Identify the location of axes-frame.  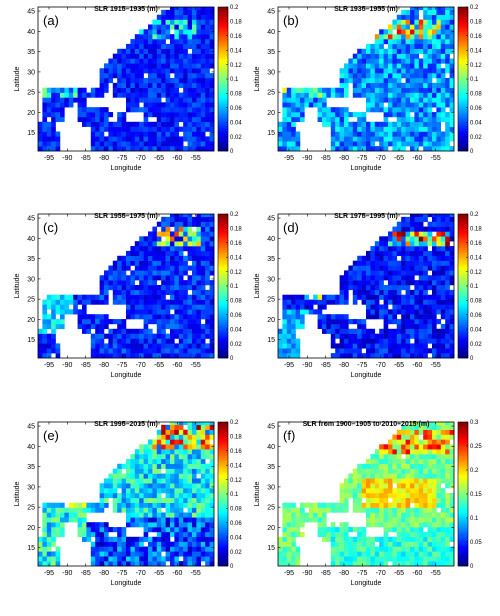
(126, 286).